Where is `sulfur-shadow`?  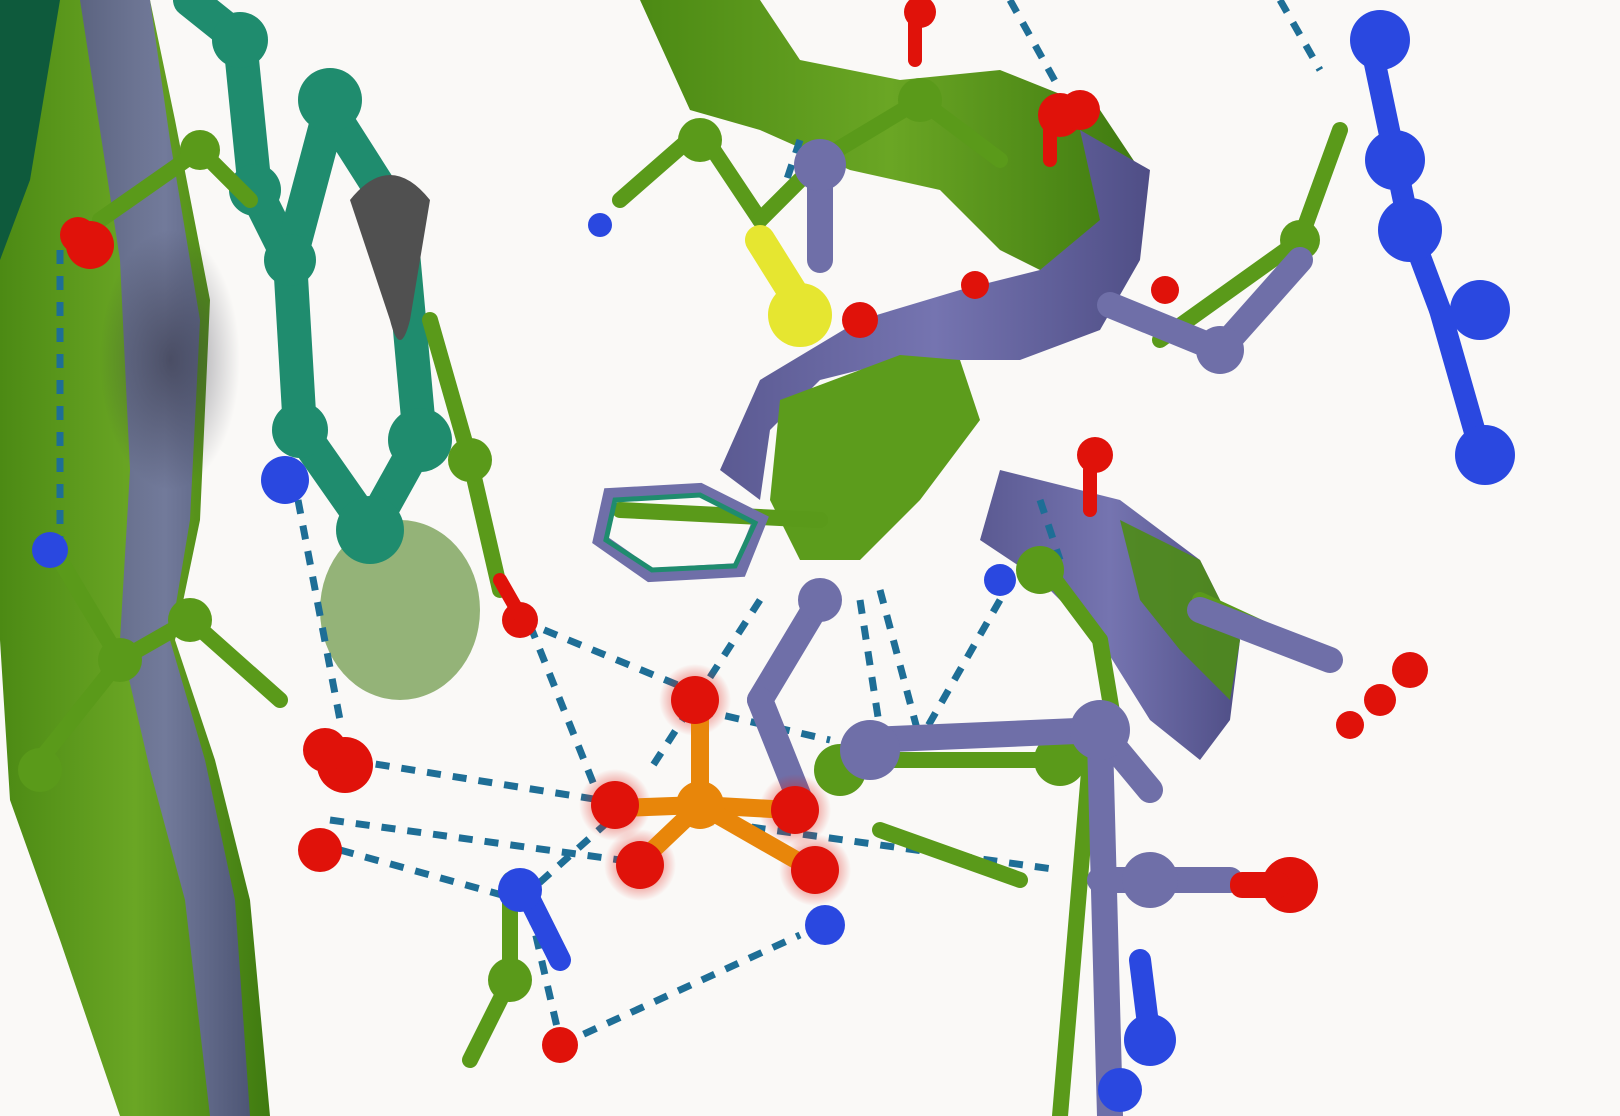 sulfur-shadow is located at coordinates (390, 257).